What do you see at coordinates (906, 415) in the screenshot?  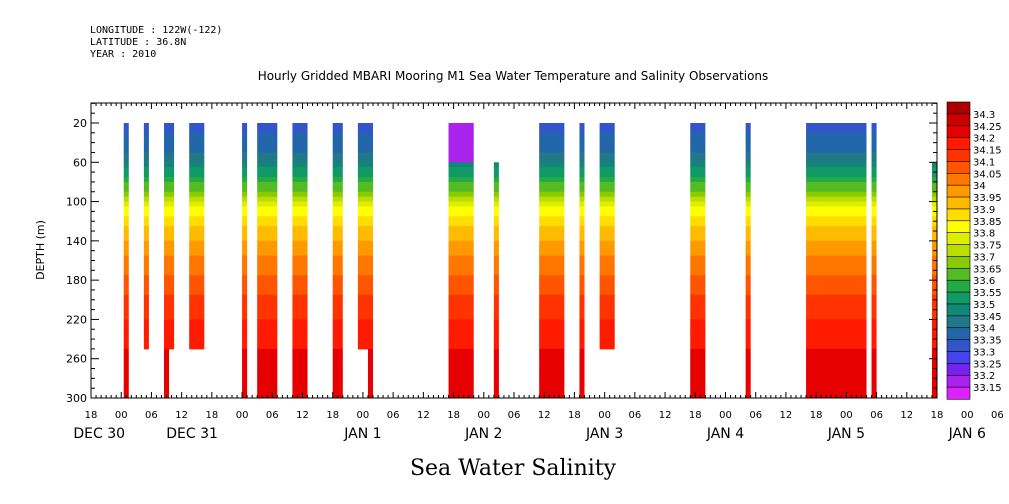 I see `x-tick-label: 12` at bounding box center [906, 415].